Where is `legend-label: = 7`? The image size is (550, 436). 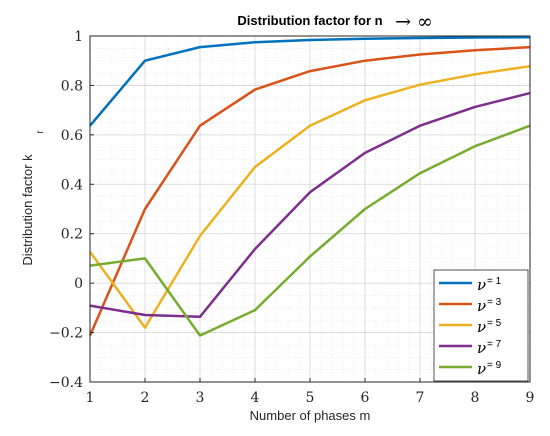 legend-label: = 7 is located at coordinates (494, 344).